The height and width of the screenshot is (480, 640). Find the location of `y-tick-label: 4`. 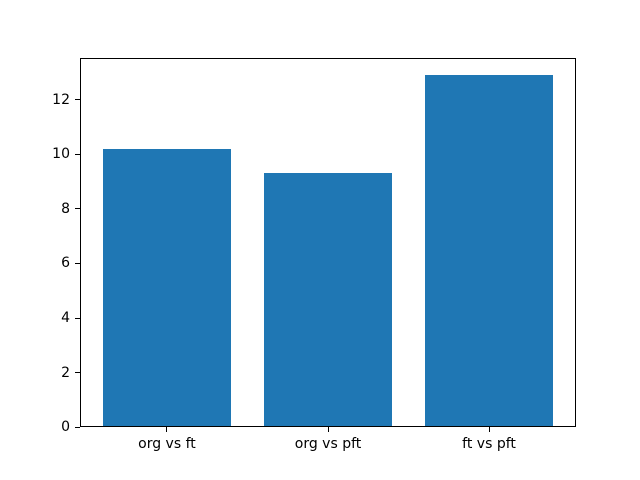

y-tick-label: 4 is located at coordinates (65, 318).